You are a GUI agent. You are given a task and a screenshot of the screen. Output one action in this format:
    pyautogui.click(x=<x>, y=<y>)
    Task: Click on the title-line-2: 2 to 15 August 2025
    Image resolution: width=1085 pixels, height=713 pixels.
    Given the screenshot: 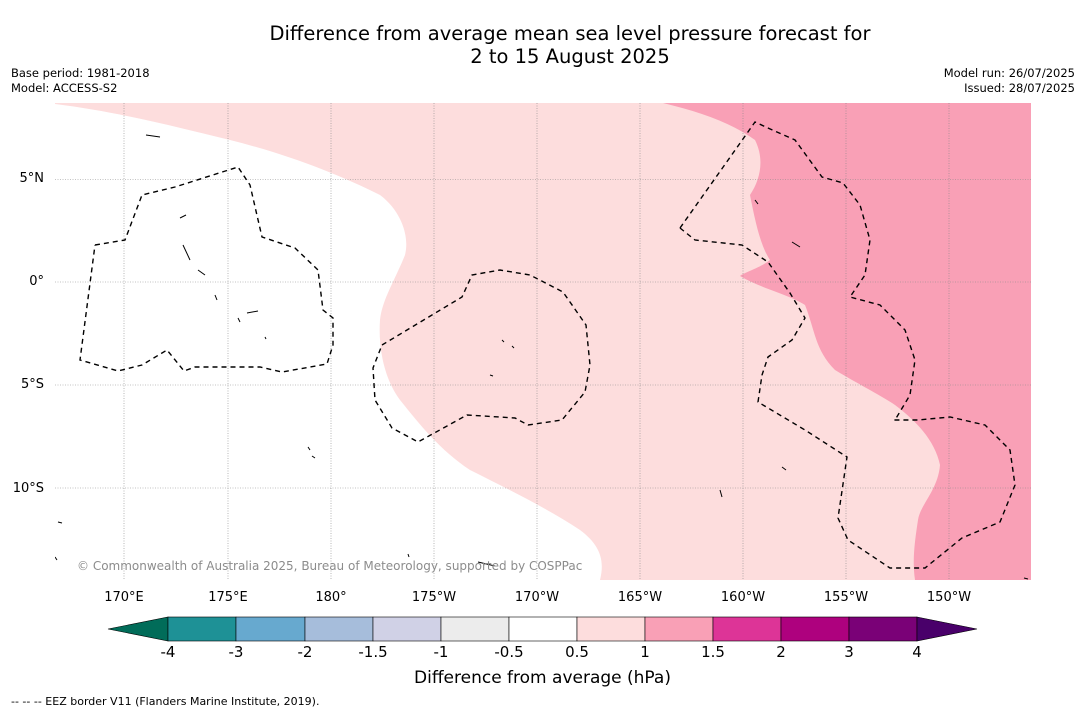 What is the action you would take?
    pyautogui.click(x=570, y=56)
    